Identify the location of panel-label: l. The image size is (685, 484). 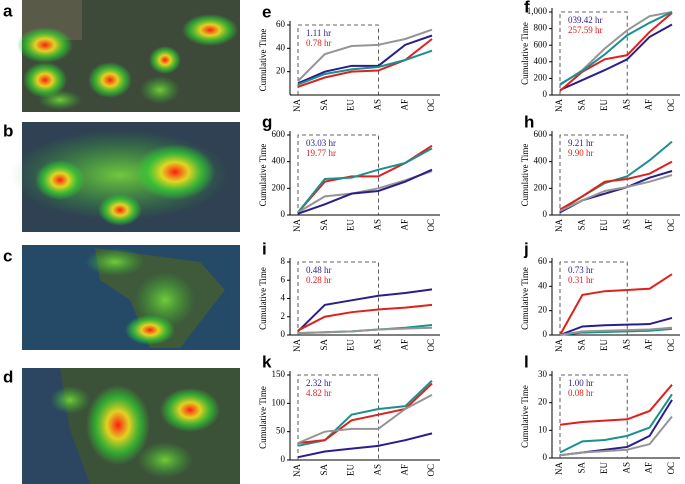
(526, 361).